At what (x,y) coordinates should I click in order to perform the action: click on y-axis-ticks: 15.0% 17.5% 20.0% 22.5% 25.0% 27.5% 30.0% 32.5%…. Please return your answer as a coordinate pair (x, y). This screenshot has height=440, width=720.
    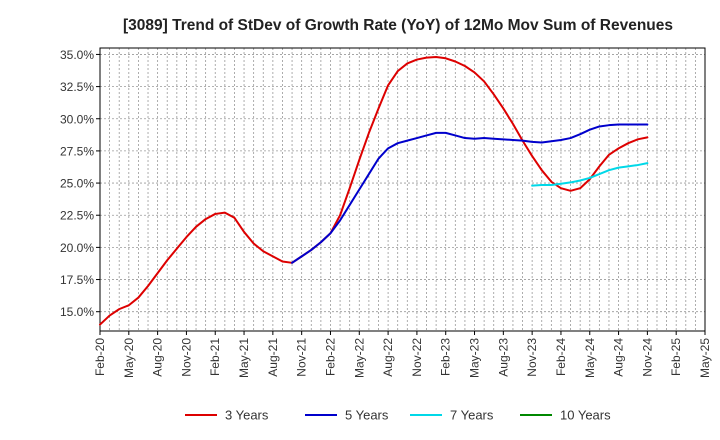
    Looking at the image, I should click on (80, 183).